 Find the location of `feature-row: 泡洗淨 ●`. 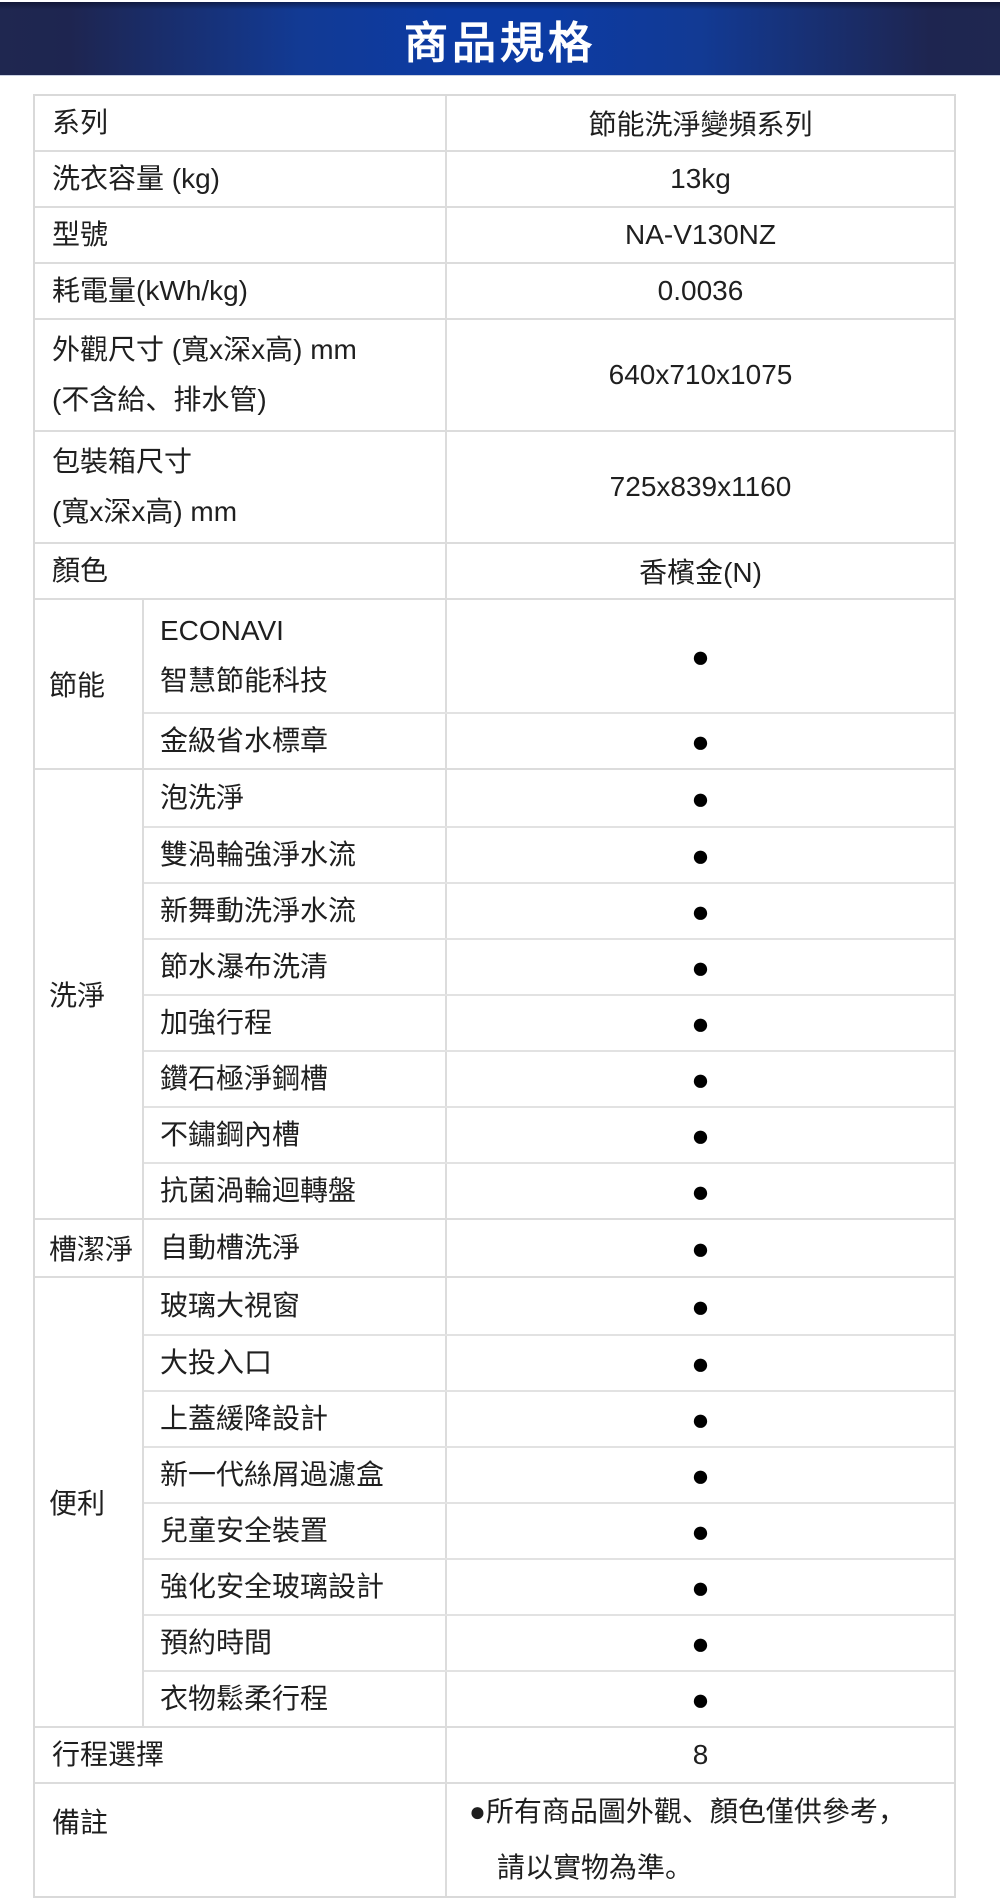

feature-row: 泡洗淨 ● is located at coordinates (549, 798).